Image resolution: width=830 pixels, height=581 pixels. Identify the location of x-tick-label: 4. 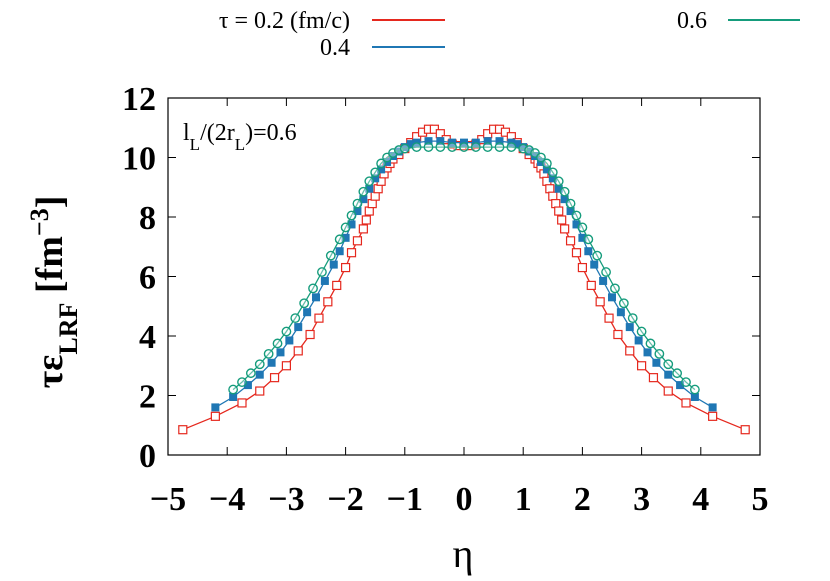
(700, 499).